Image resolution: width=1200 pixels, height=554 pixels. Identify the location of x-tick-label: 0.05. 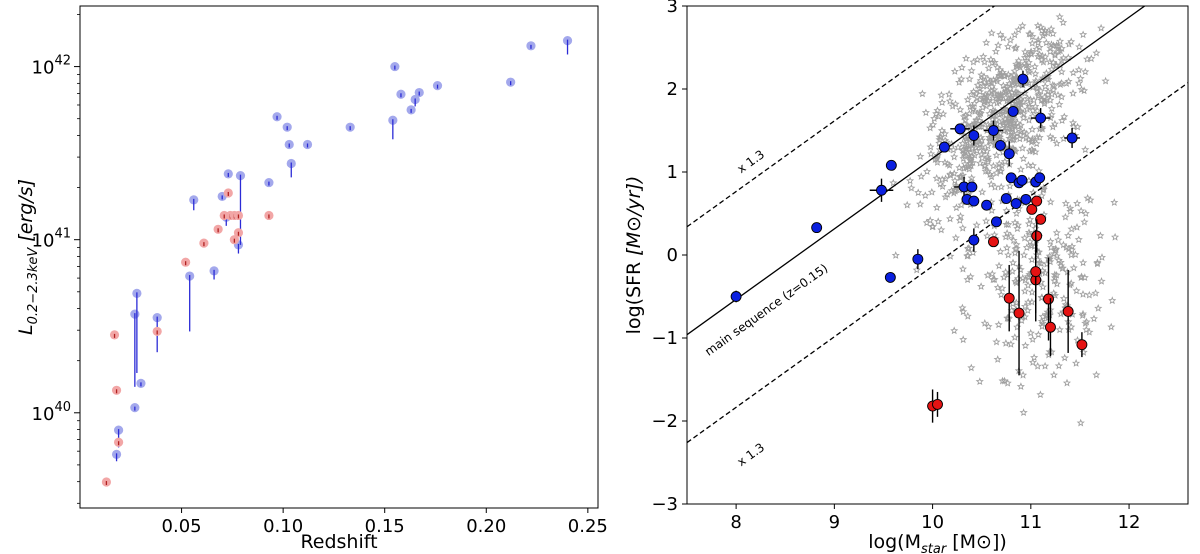
(182, 526).